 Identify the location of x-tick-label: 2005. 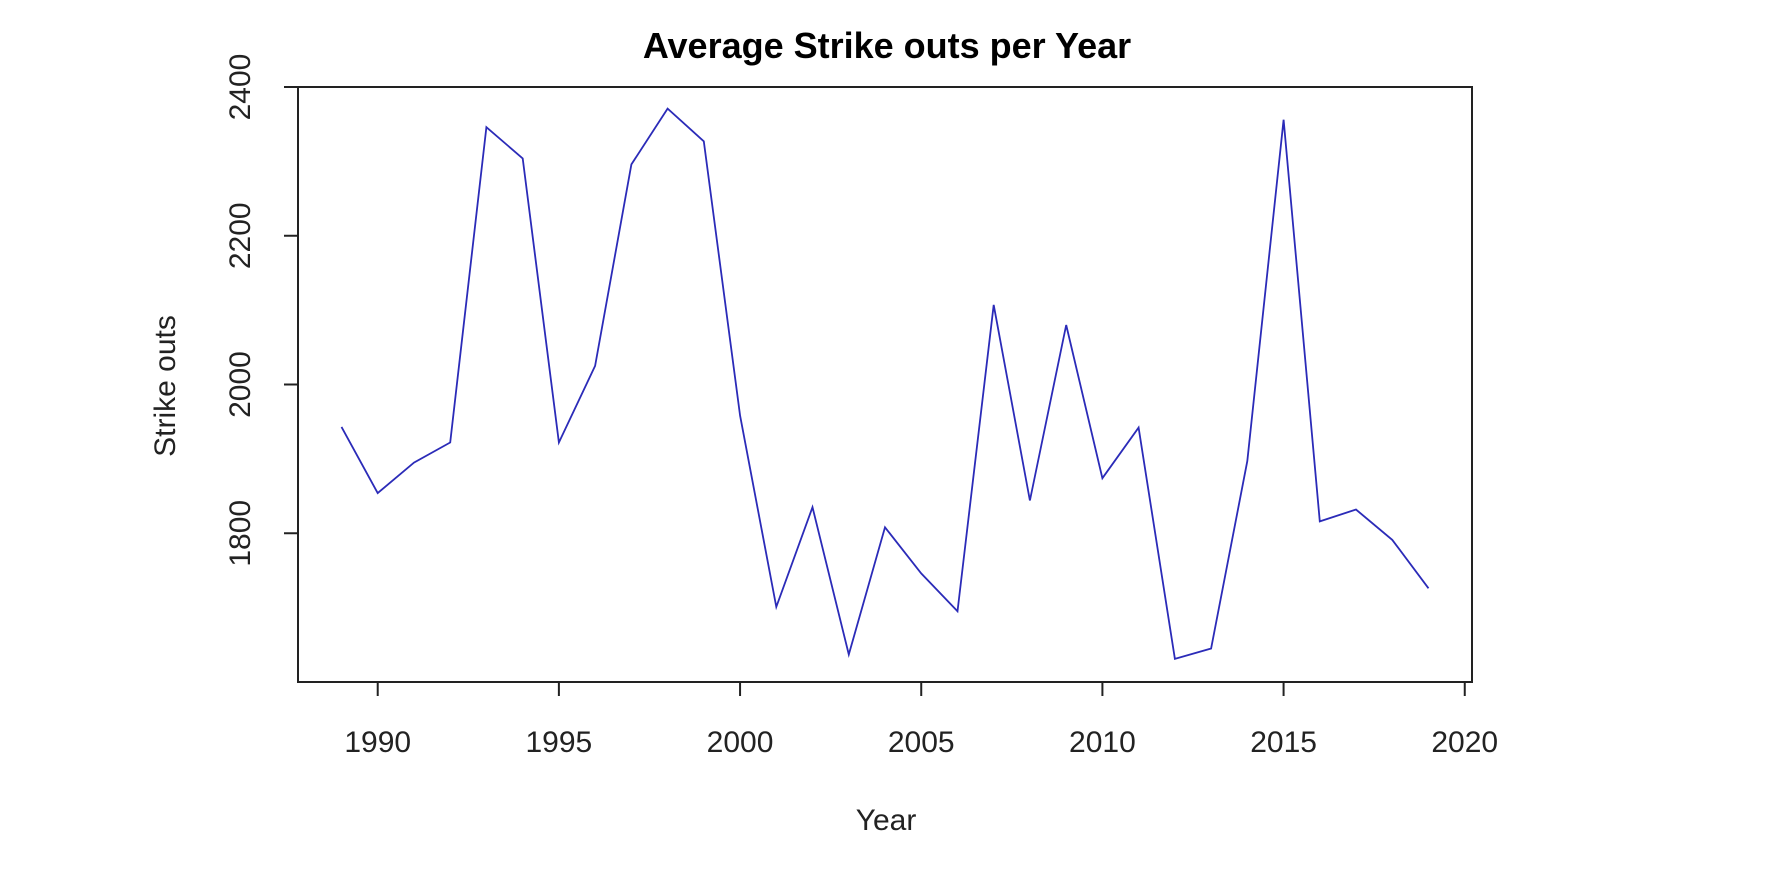
(921, 742).